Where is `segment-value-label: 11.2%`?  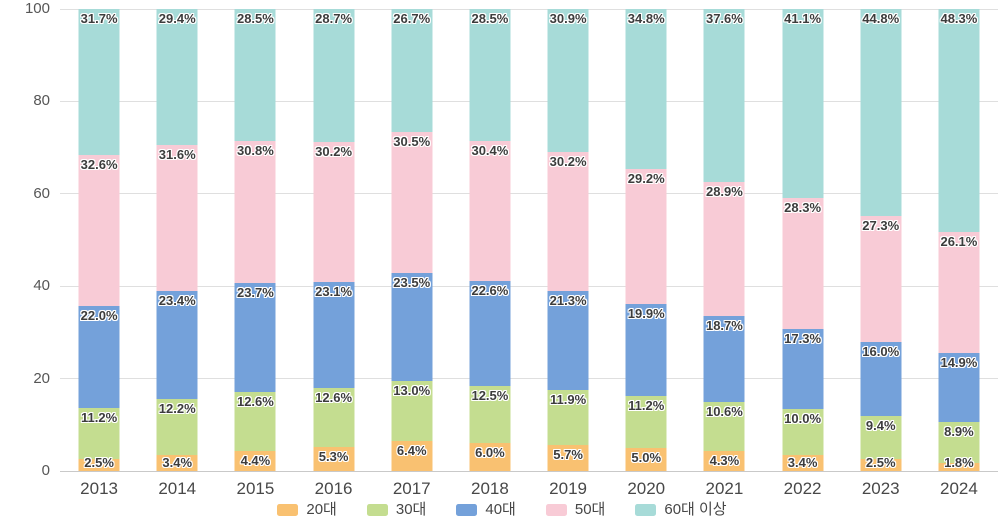 segment-value-label: 11.2% is located at coordinates (99, 417).